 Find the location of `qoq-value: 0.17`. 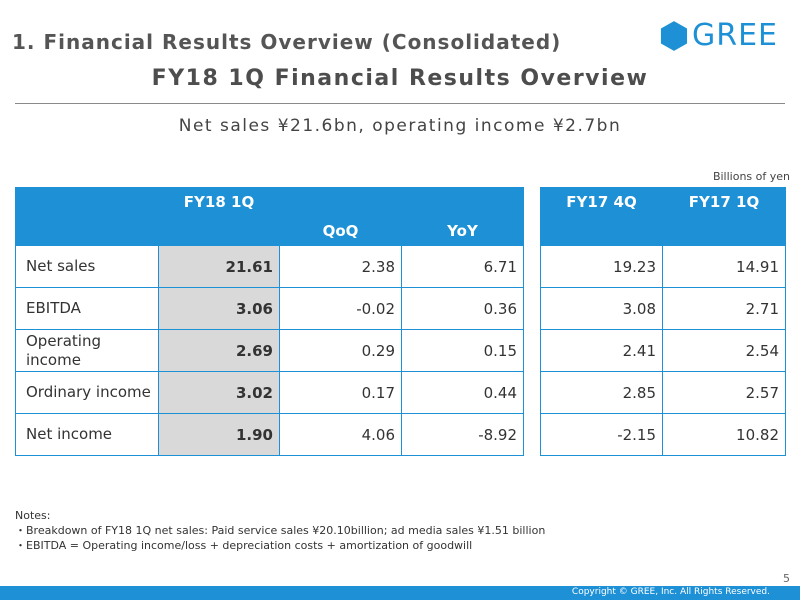

qoq-value: 0.17 is located at coordinates (340, 392).